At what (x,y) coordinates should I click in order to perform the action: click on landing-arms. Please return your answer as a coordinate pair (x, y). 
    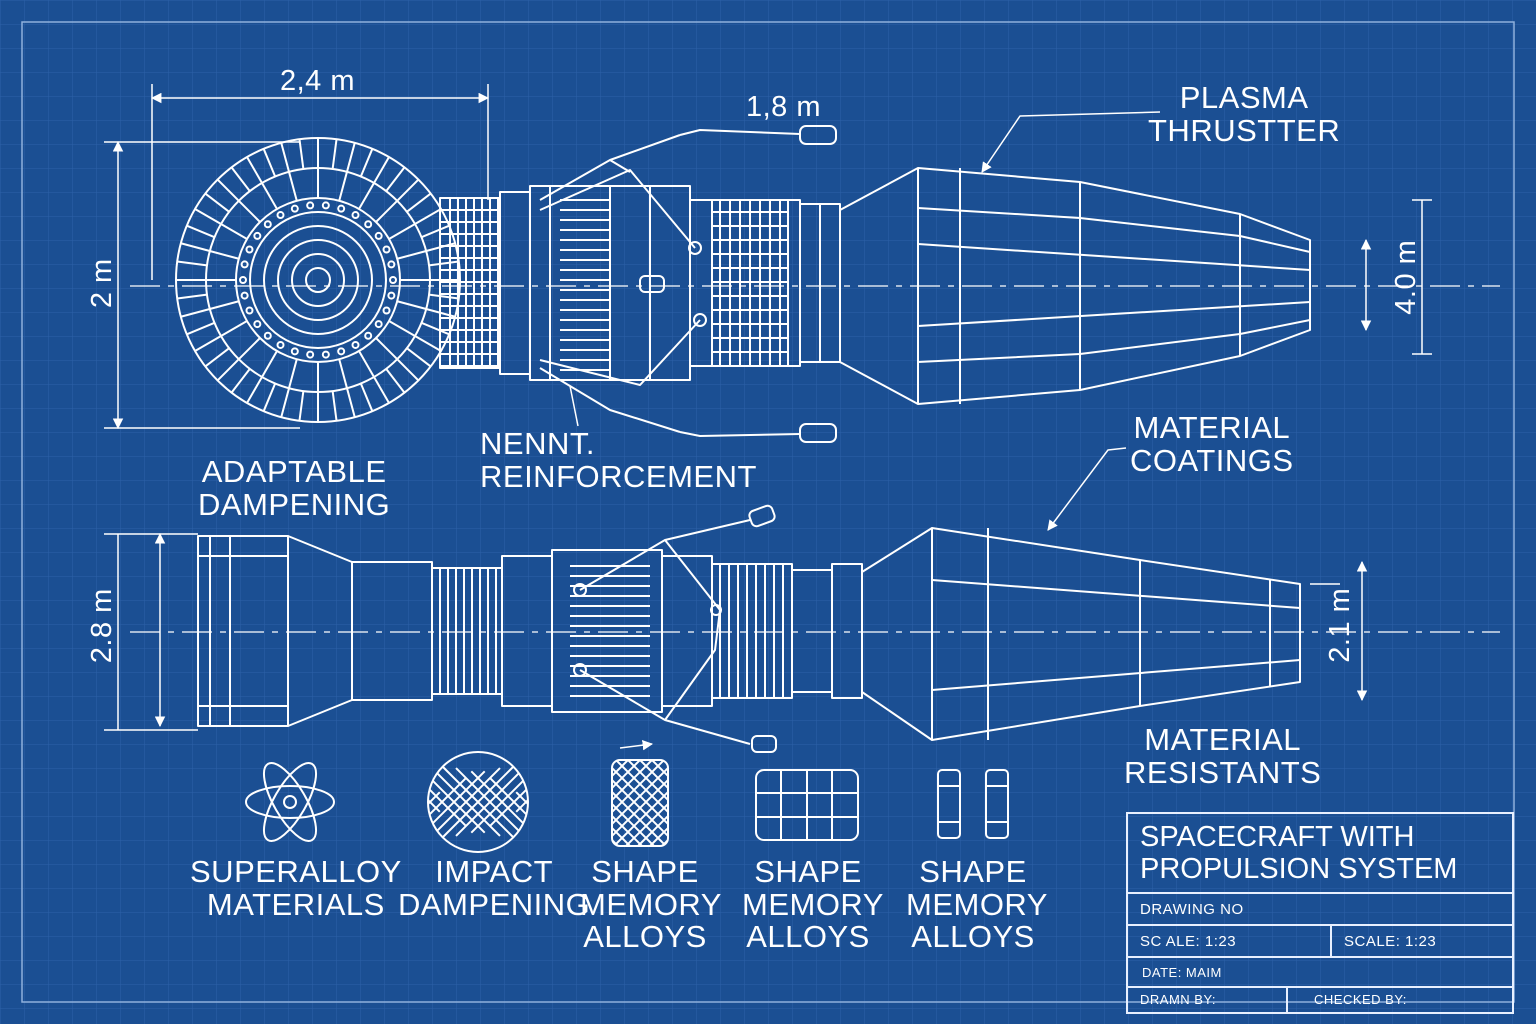
    Looking at the image, I should click on (688, 284).